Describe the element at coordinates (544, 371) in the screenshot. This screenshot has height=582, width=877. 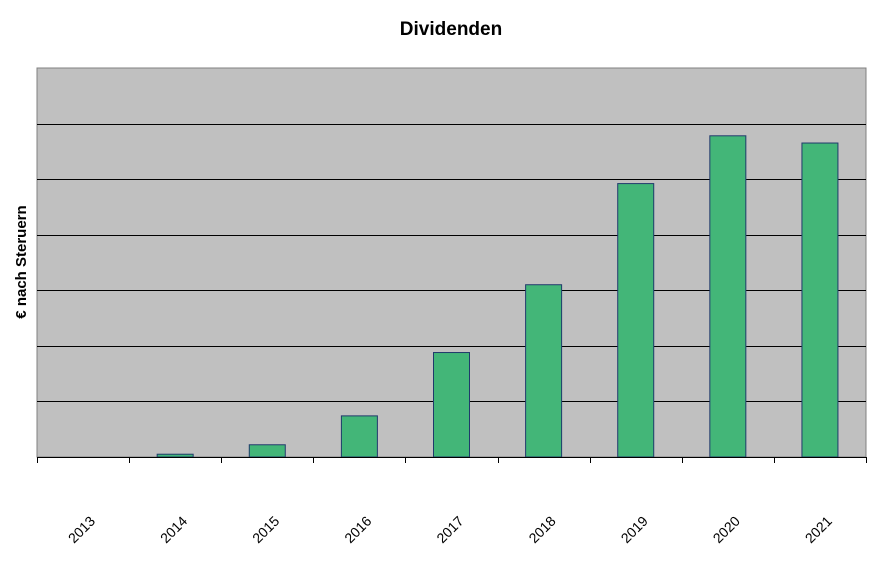
I see `bar-2018` at that location.